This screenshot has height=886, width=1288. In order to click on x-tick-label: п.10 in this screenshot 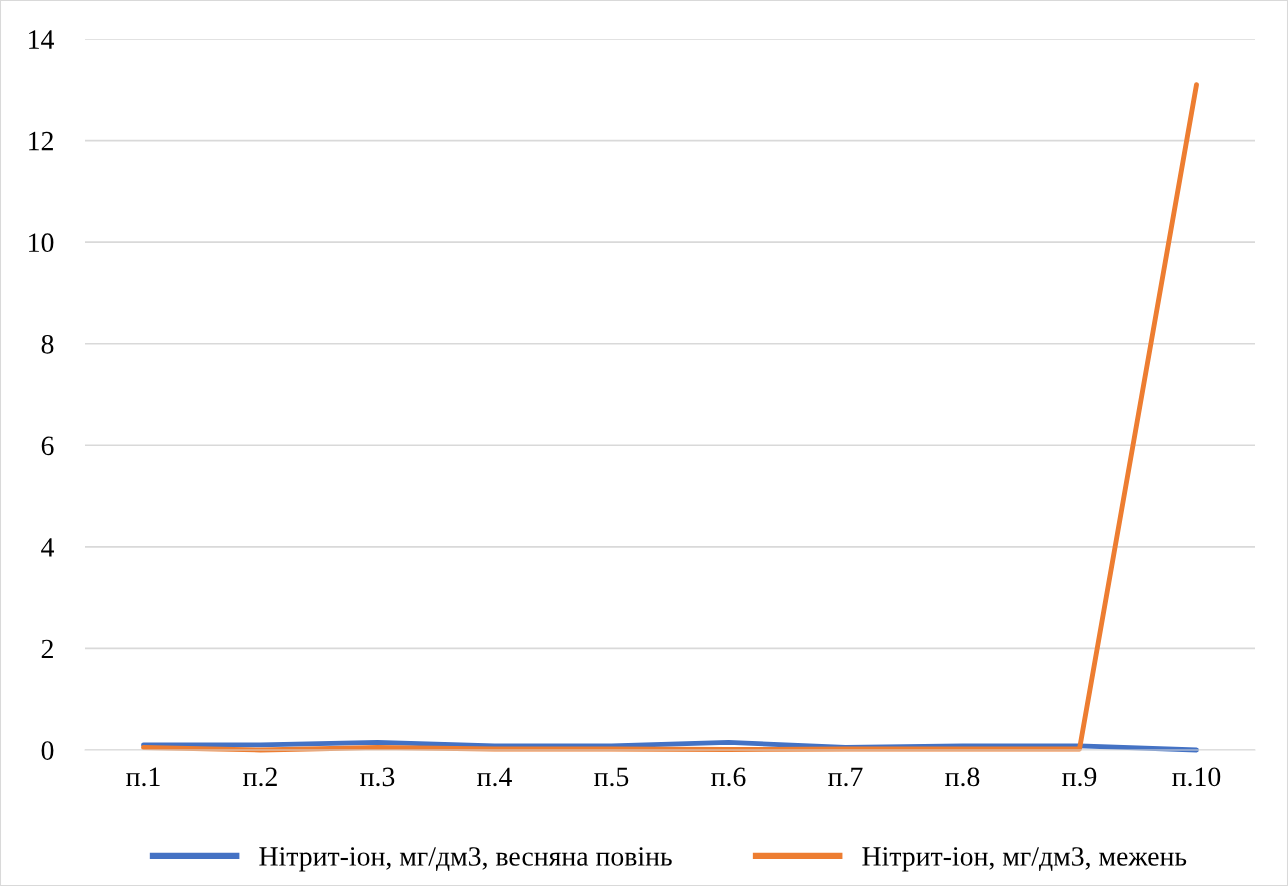, I will do `click(1196, 777)`.